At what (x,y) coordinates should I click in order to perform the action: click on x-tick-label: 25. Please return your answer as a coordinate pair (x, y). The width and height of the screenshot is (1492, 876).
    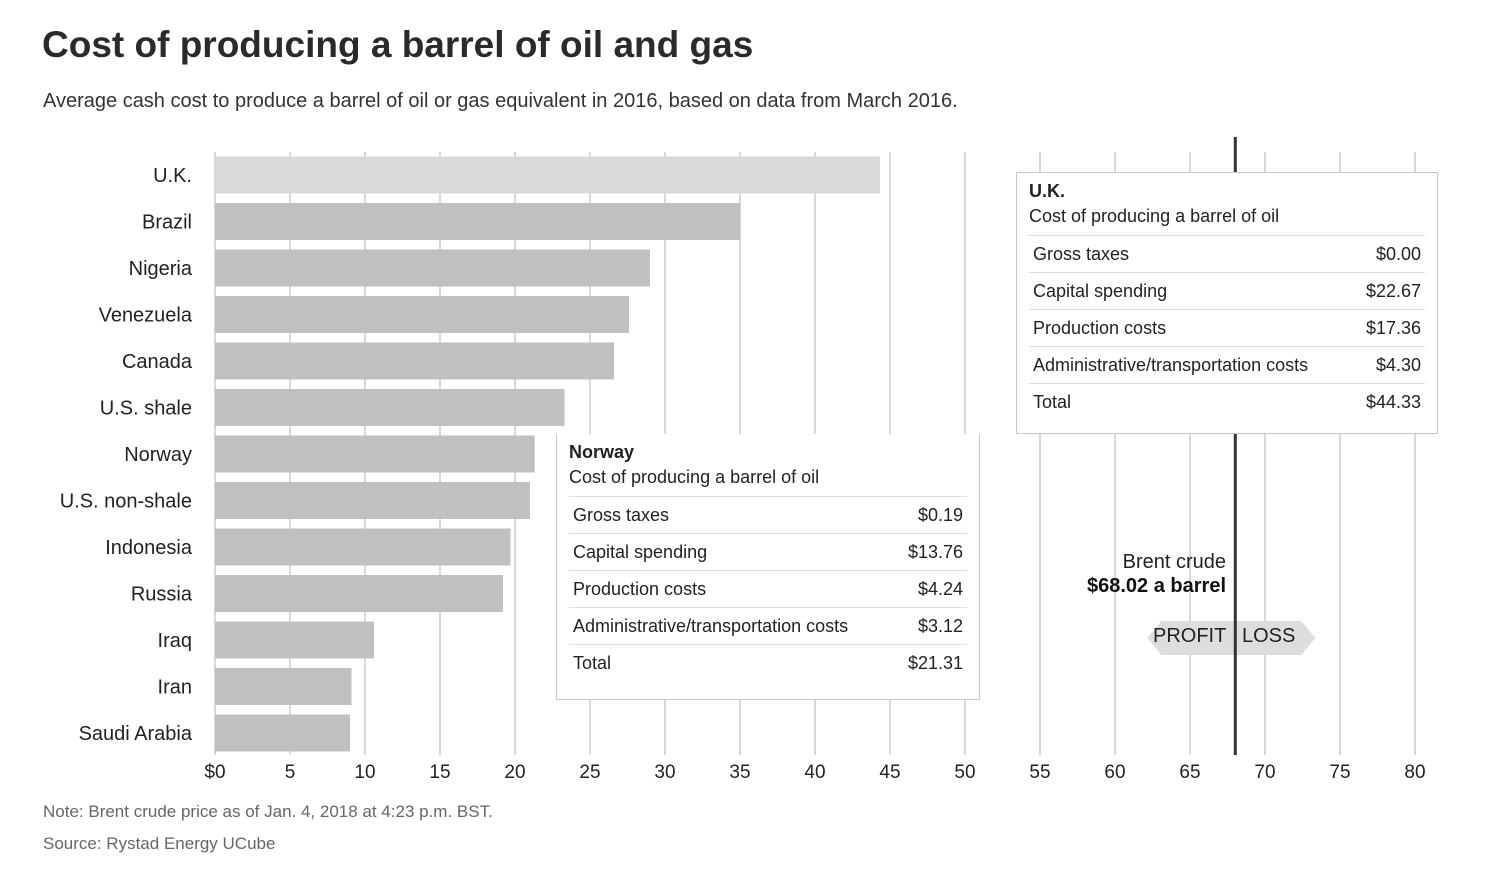
    Looking at the image, I should click on (589, 772).